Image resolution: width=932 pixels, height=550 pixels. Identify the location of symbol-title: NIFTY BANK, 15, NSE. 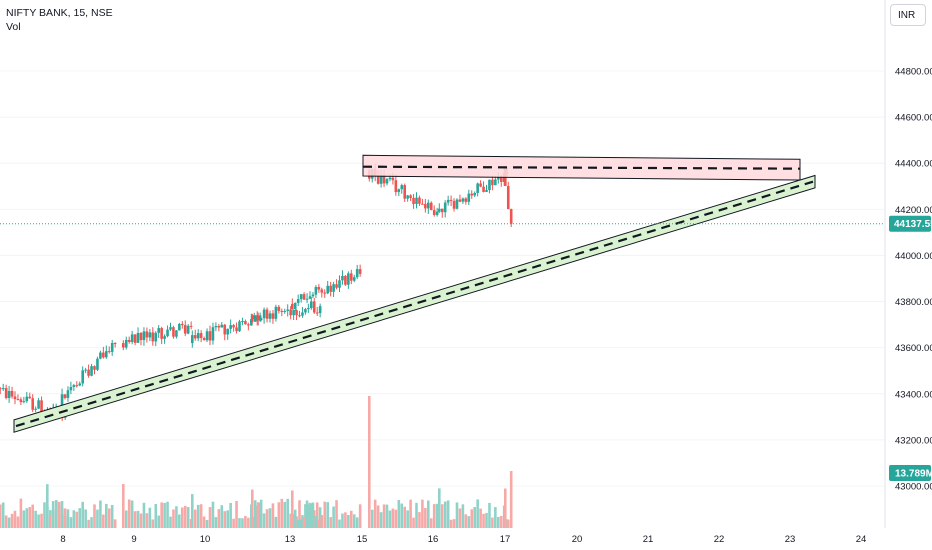
(59, 13).